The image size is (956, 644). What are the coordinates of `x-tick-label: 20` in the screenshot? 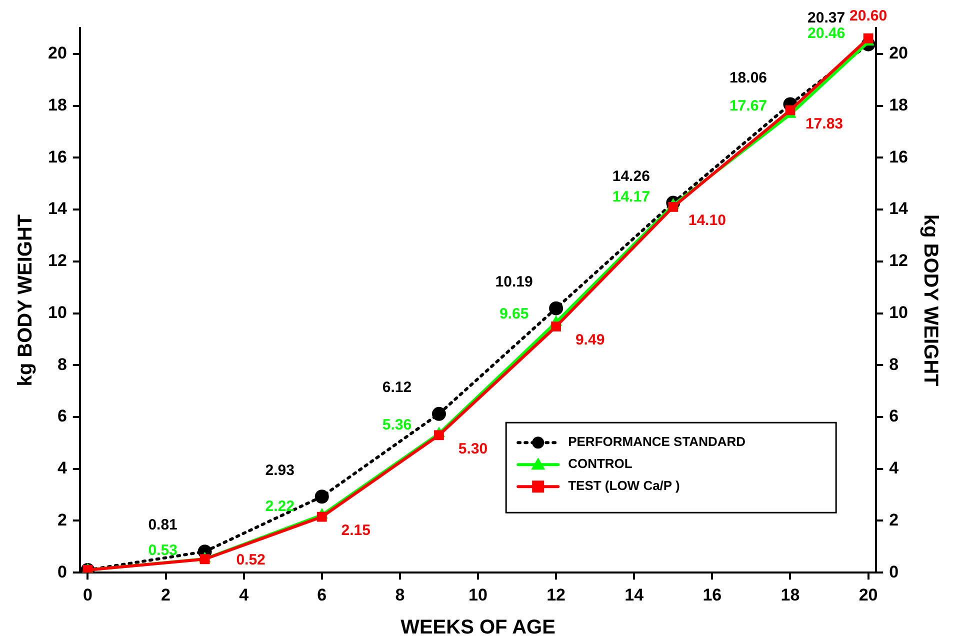 It's located at (868, 594).